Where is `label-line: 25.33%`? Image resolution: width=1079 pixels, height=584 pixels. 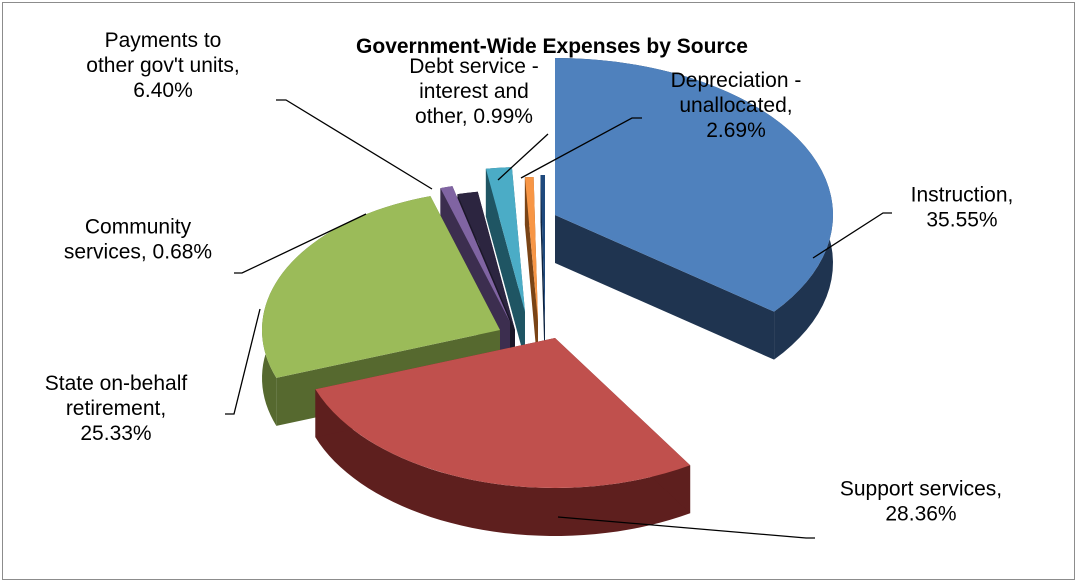
label-line: 25.33% is located at coordinates (115, 433).